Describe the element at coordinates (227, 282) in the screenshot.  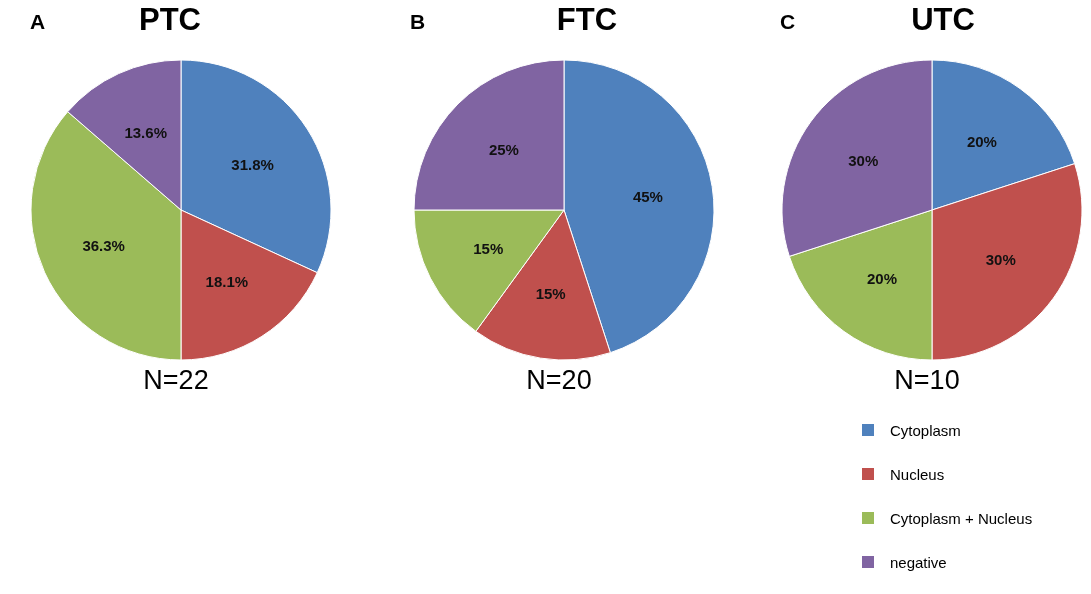
I see `data-label: 18.1%` at that location.